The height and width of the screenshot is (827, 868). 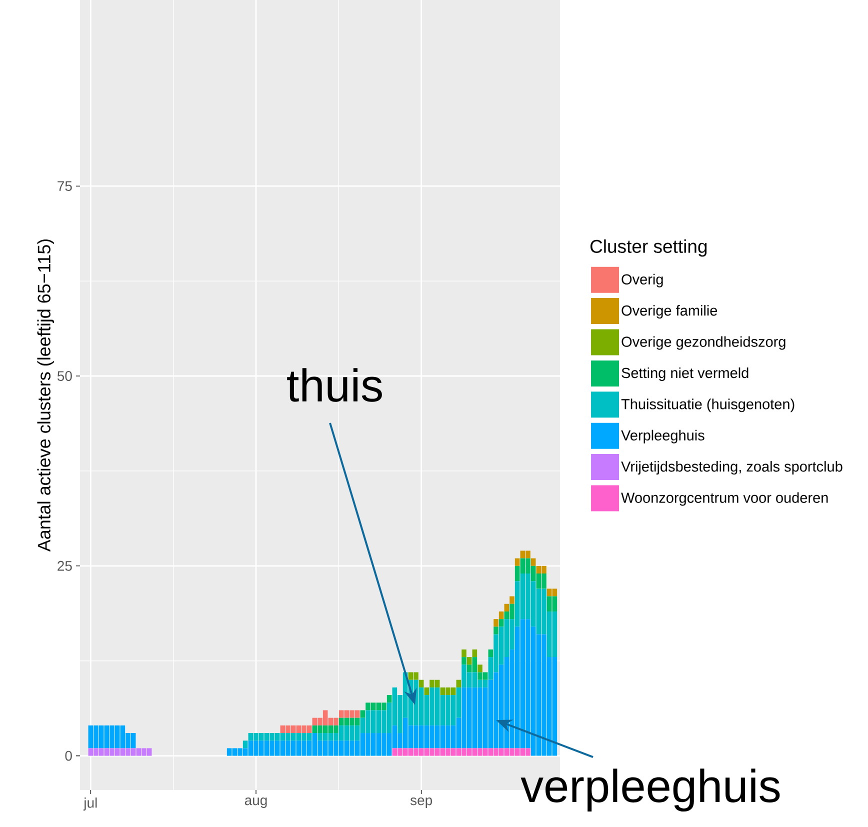 What do you see at coordinates (648, 248) in the screenshot?
I see `legend-title: Cluster setting` at bounding box center [648, 248].